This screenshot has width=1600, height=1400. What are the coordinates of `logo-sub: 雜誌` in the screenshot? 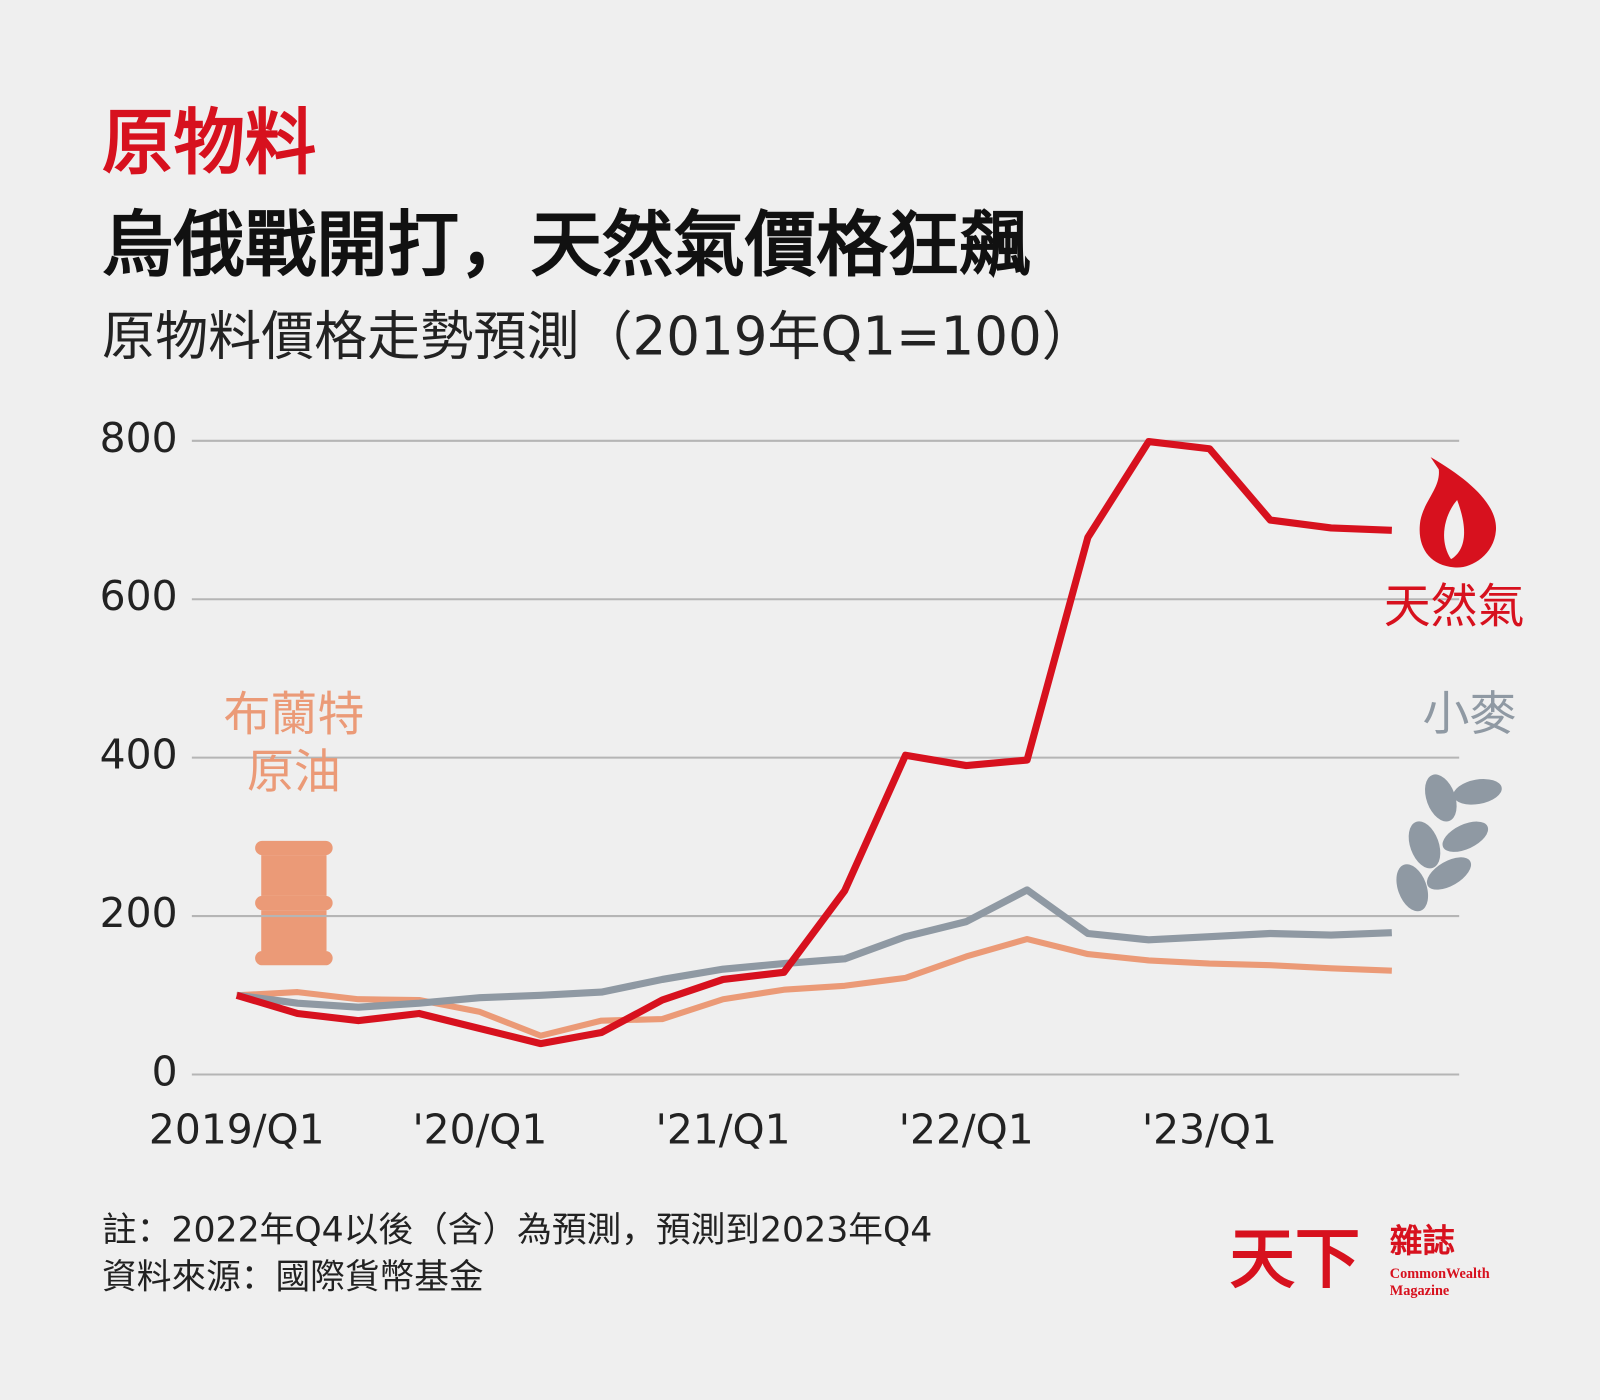 It's located at (1423, 1241).